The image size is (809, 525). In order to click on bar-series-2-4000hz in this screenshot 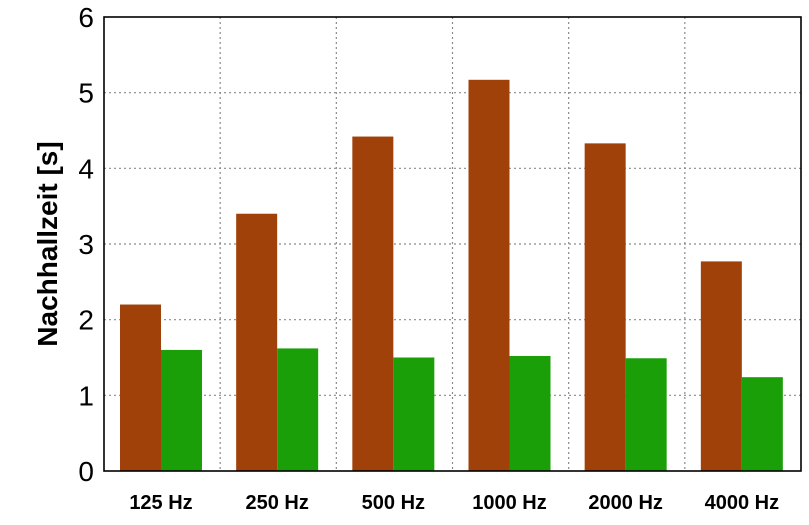, I will do `click(762, 424)`.